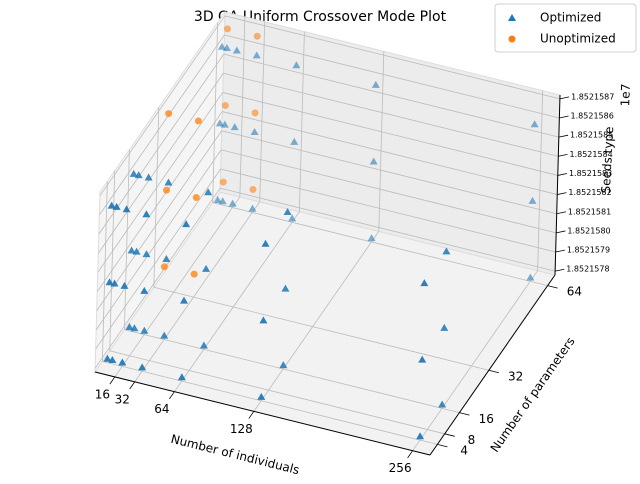  I want to click on legend-label: Unoptimized, so click(578, 39).